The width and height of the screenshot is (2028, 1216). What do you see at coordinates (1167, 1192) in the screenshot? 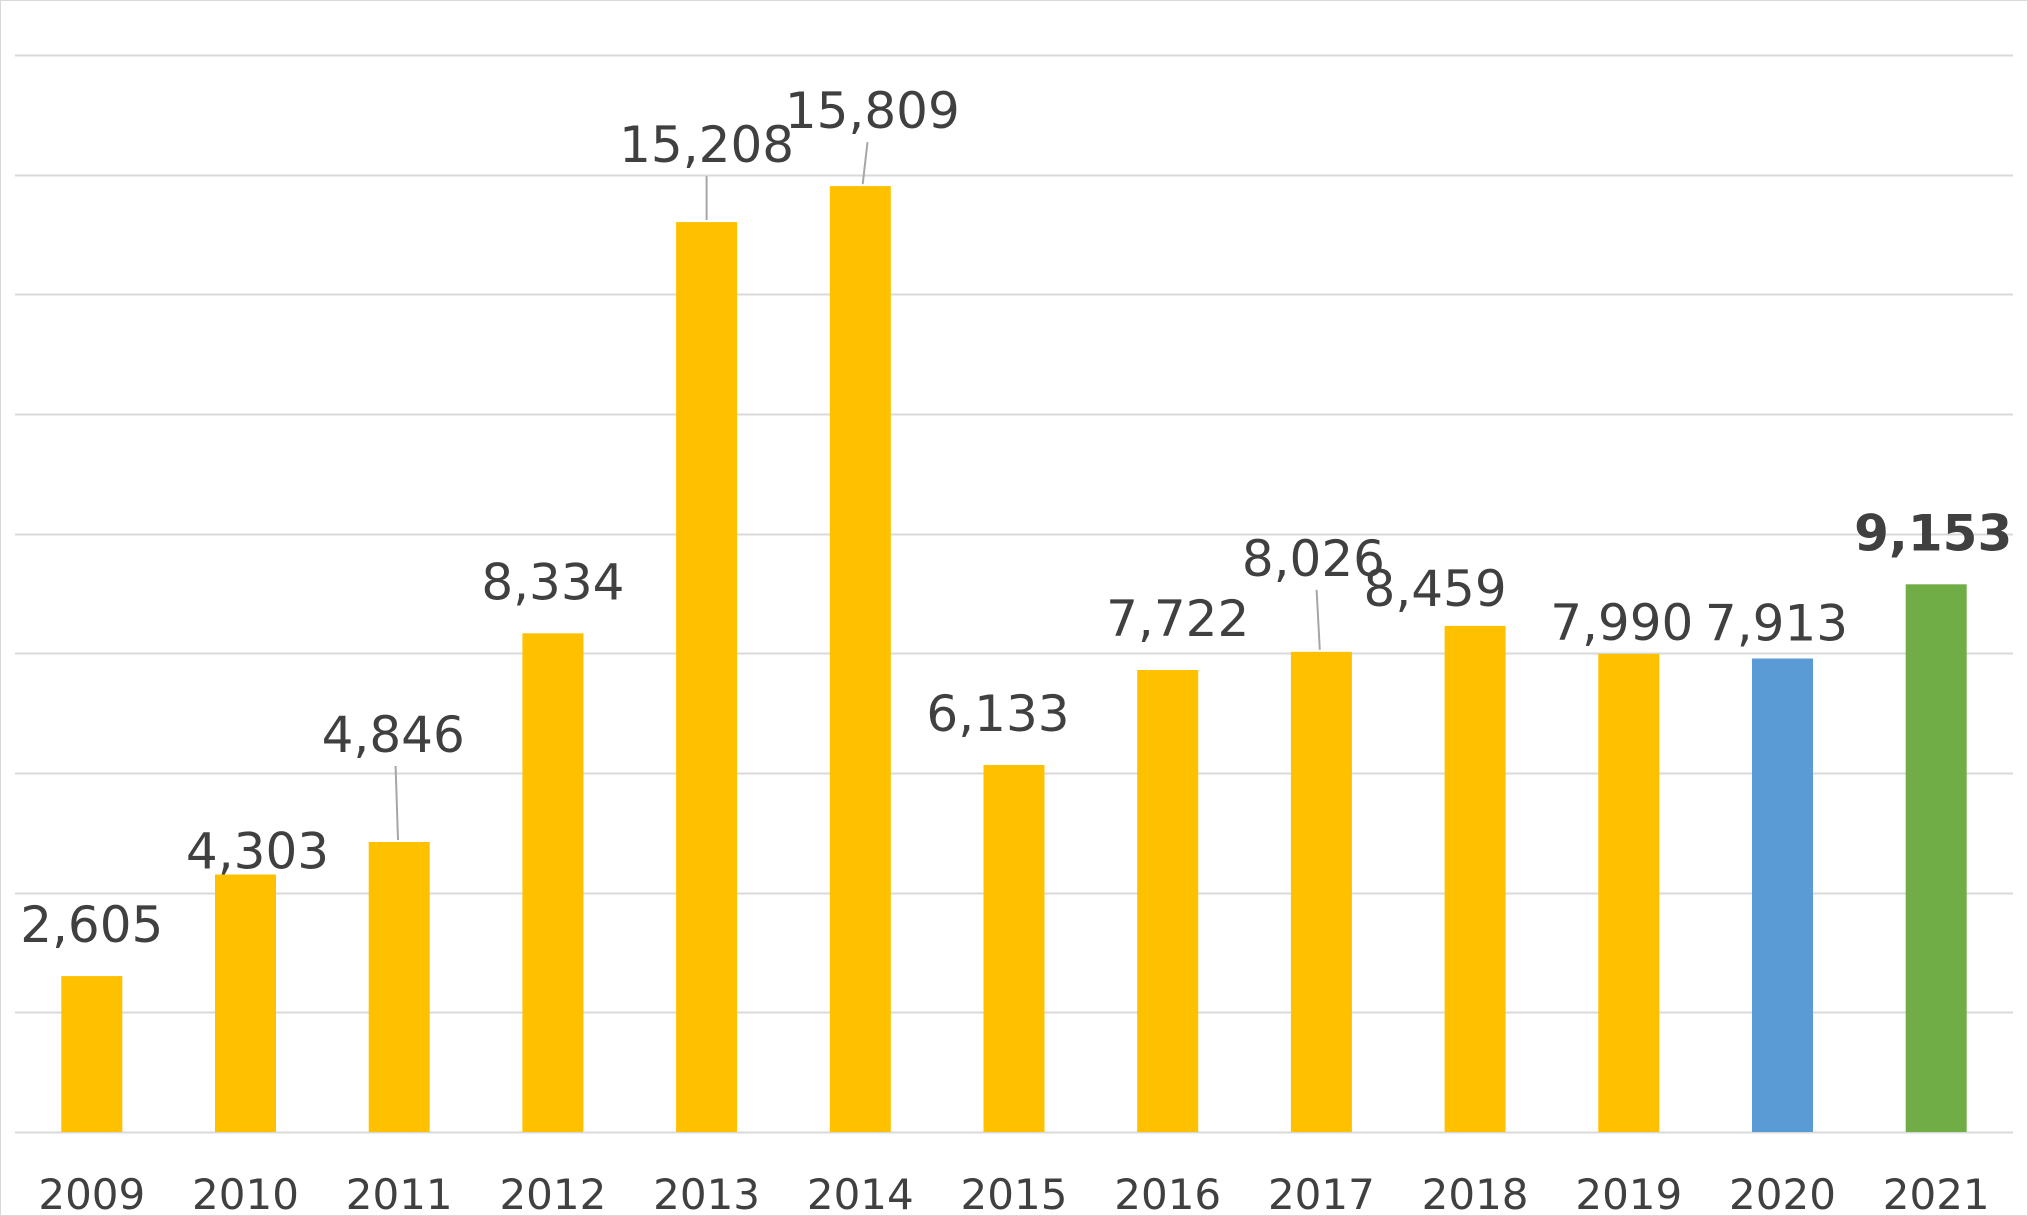
I see `x-tick-2016: 2016` at bounding box center [1167, 1192].